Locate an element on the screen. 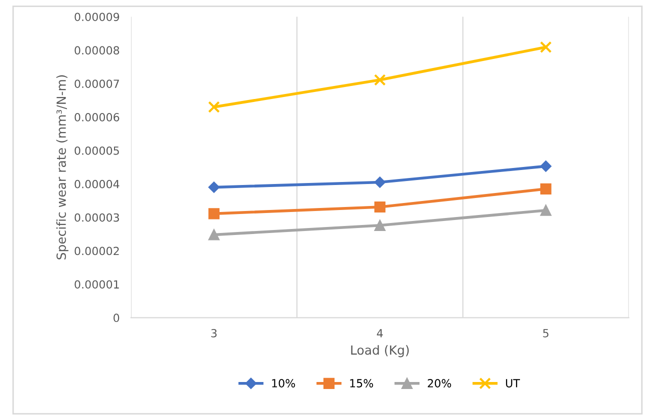 This screenshot has height=418, width=655. legend-label: 20% is located at coordinates (440, 383).